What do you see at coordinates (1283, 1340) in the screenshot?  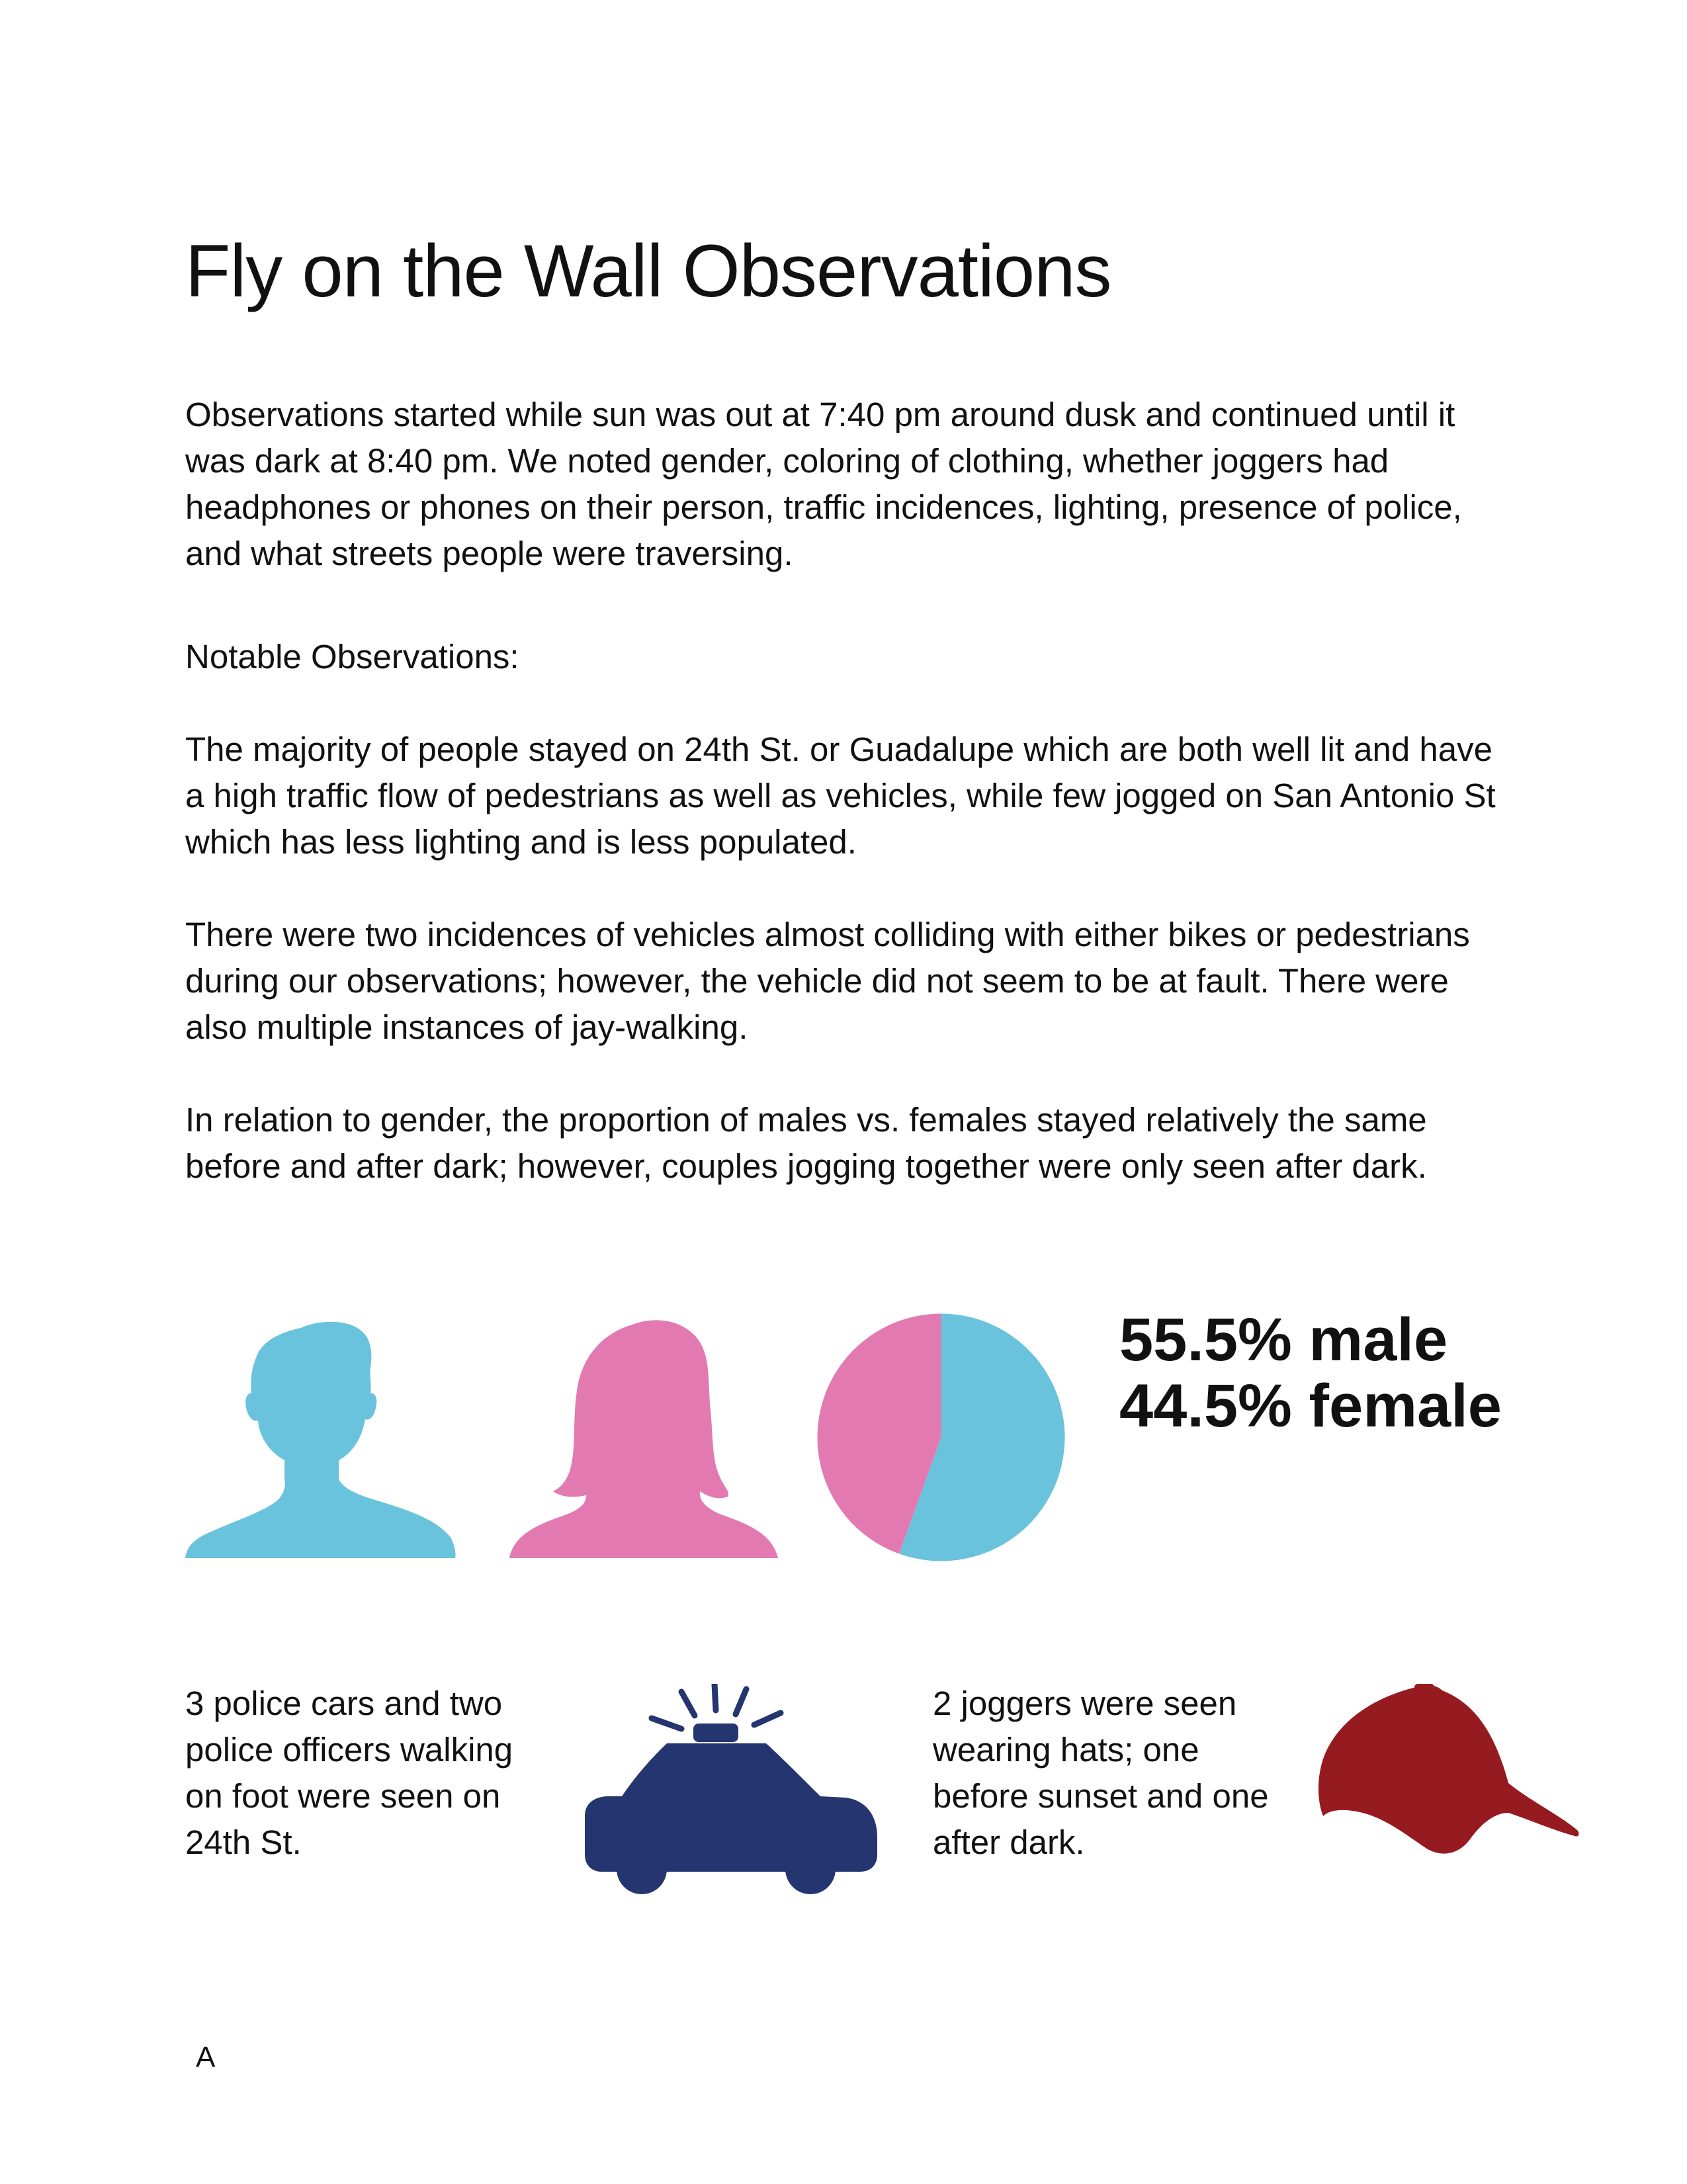 I see `male-stat: 55.5% male` at bounding box center [1283, 1340].